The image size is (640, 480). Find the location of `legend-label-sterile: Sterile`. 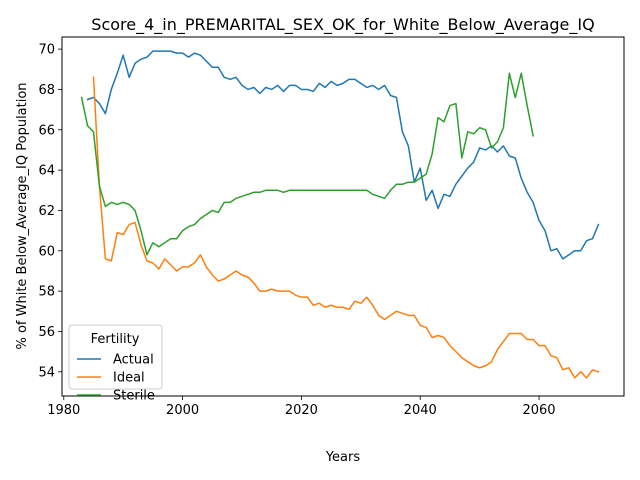

legend-label-sterile: Sterile is located at coordinates (134, 396).